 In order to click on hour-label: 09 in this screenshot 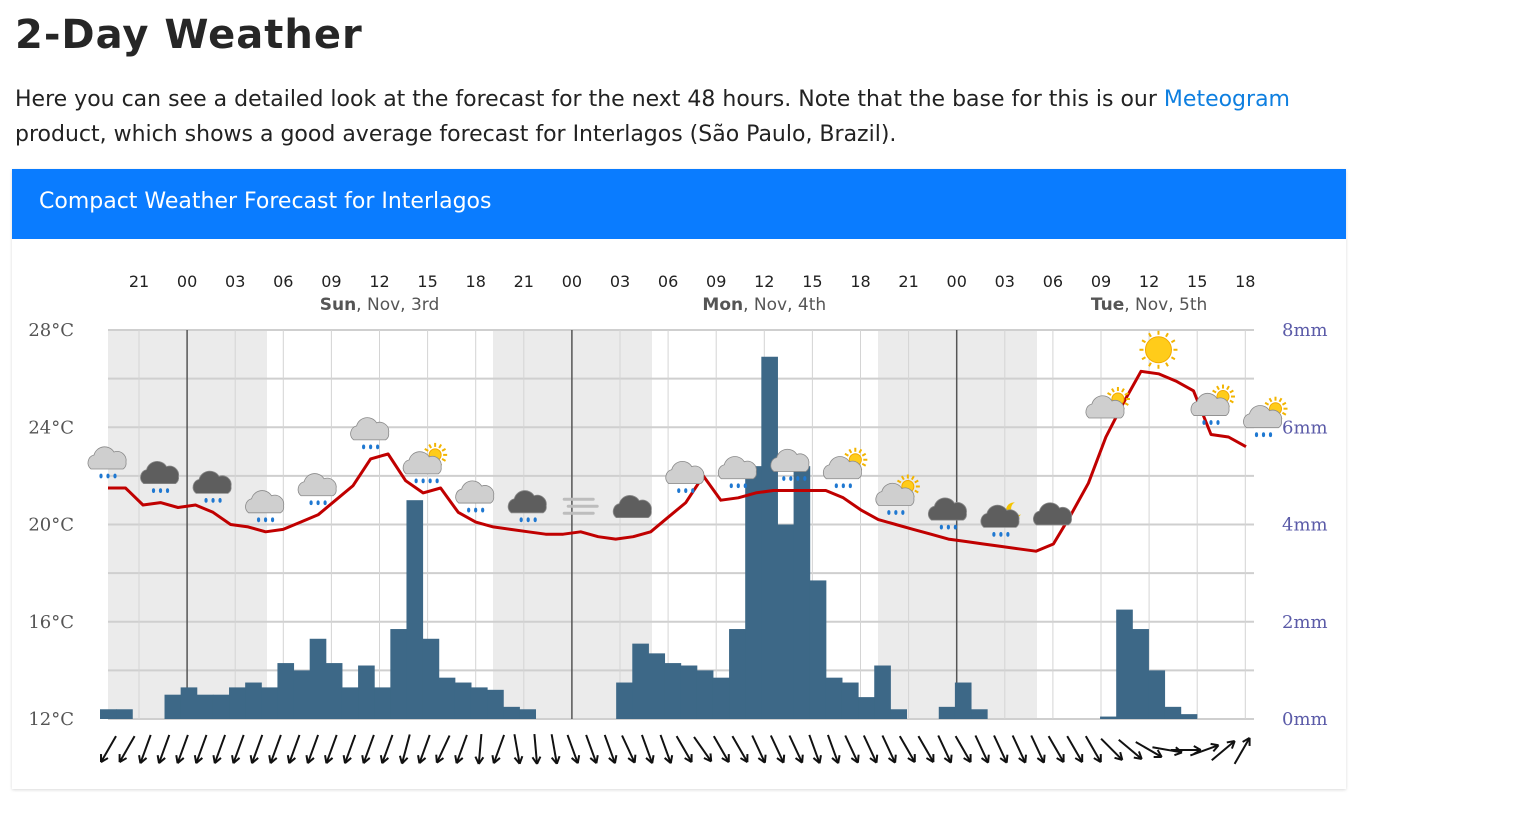, I will do `click(1101, 281)`.